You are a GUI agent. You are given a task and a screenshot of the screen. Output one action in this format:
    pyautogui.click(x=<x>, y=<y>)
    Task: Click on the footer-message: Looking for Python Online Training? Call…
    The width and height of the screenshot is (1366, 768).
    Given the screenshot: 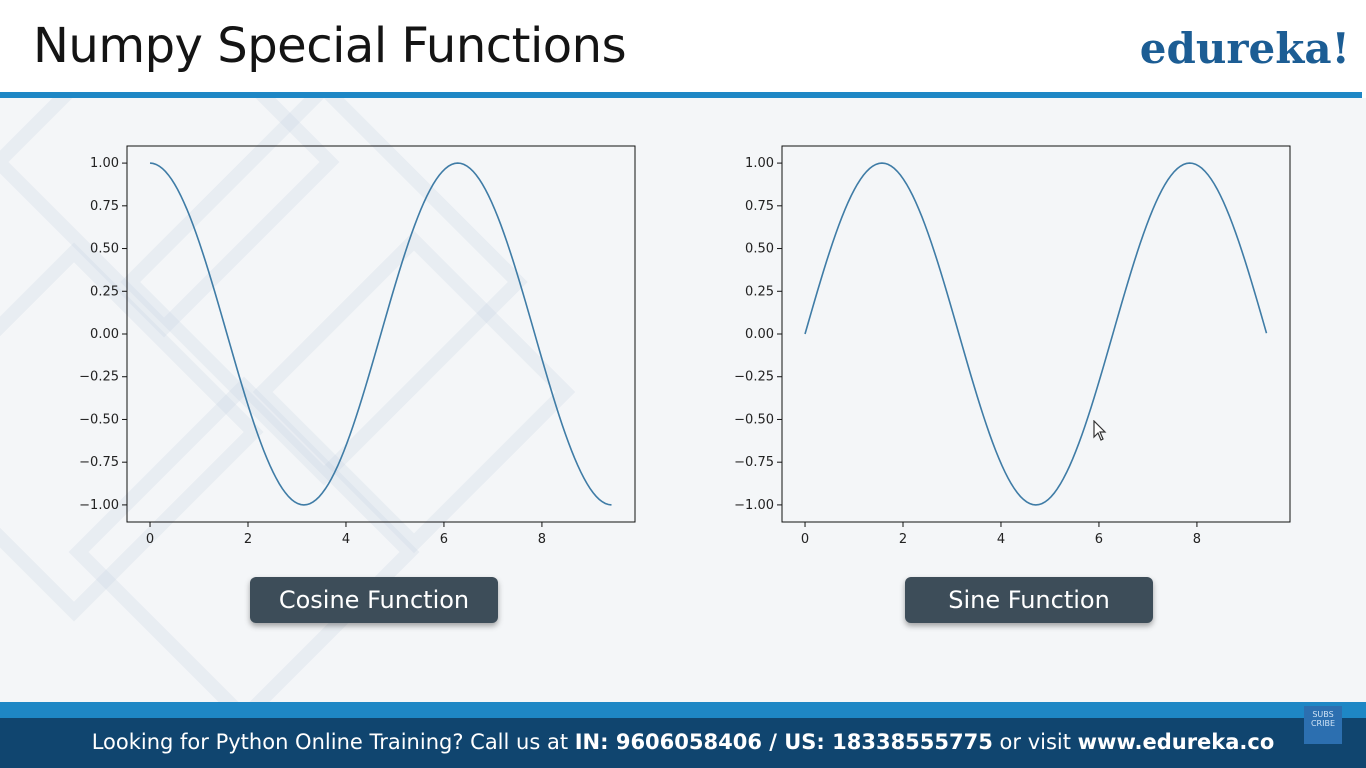 What is the action you would take?
    pyautogui.click(x=683, y=742)
    